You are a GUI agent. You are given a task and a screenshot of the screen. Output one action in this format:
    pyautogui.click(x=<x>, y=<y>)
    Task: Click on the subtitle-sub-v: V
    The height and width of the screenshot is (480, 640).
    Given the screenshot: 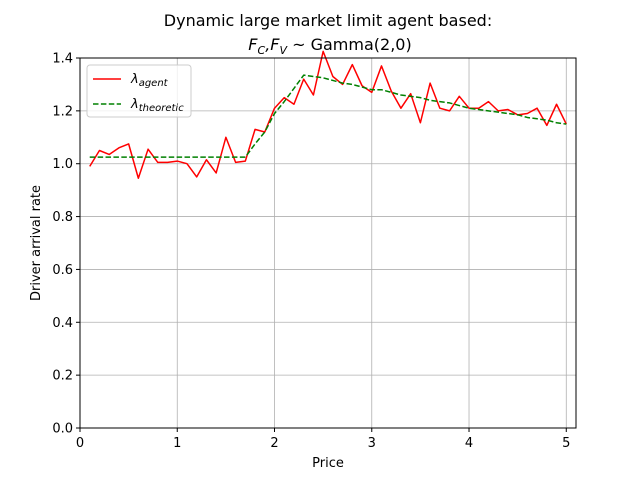 What is the action you would take?
    pyautogui.click(x=283, y=50)
    